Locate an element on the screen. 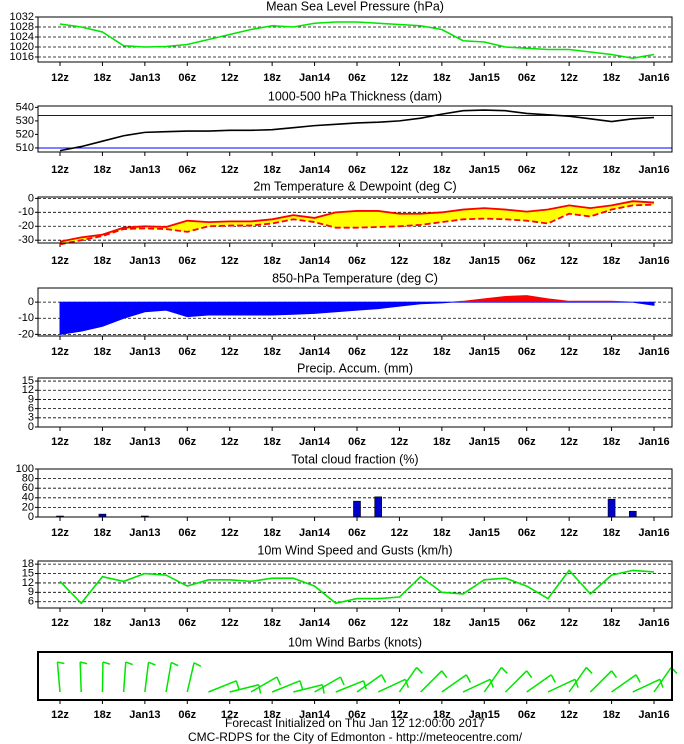  panel-title: 10m Wind Speed and Gusts (km/h) is located at coordinates (354, 550).